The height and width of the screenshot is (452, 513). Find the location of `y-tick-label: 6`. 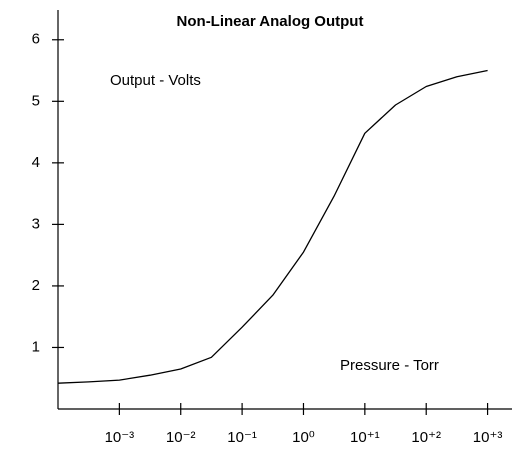

y-tick-label: 6 is located at coordinates (36, 39).